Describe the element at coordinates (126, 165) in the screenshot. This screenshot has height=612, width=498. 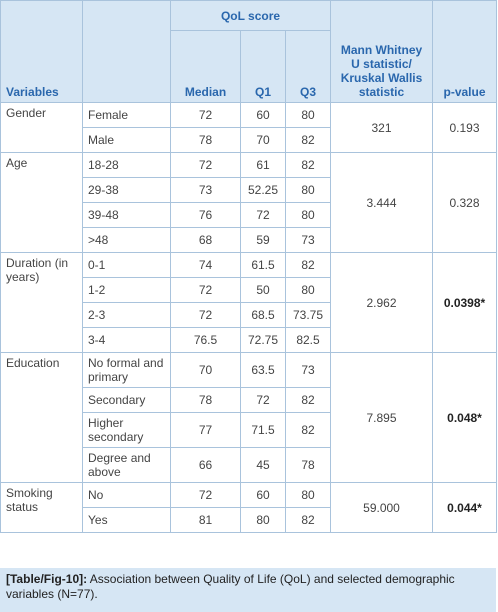
I see `category-cell: 18-28` at that location.